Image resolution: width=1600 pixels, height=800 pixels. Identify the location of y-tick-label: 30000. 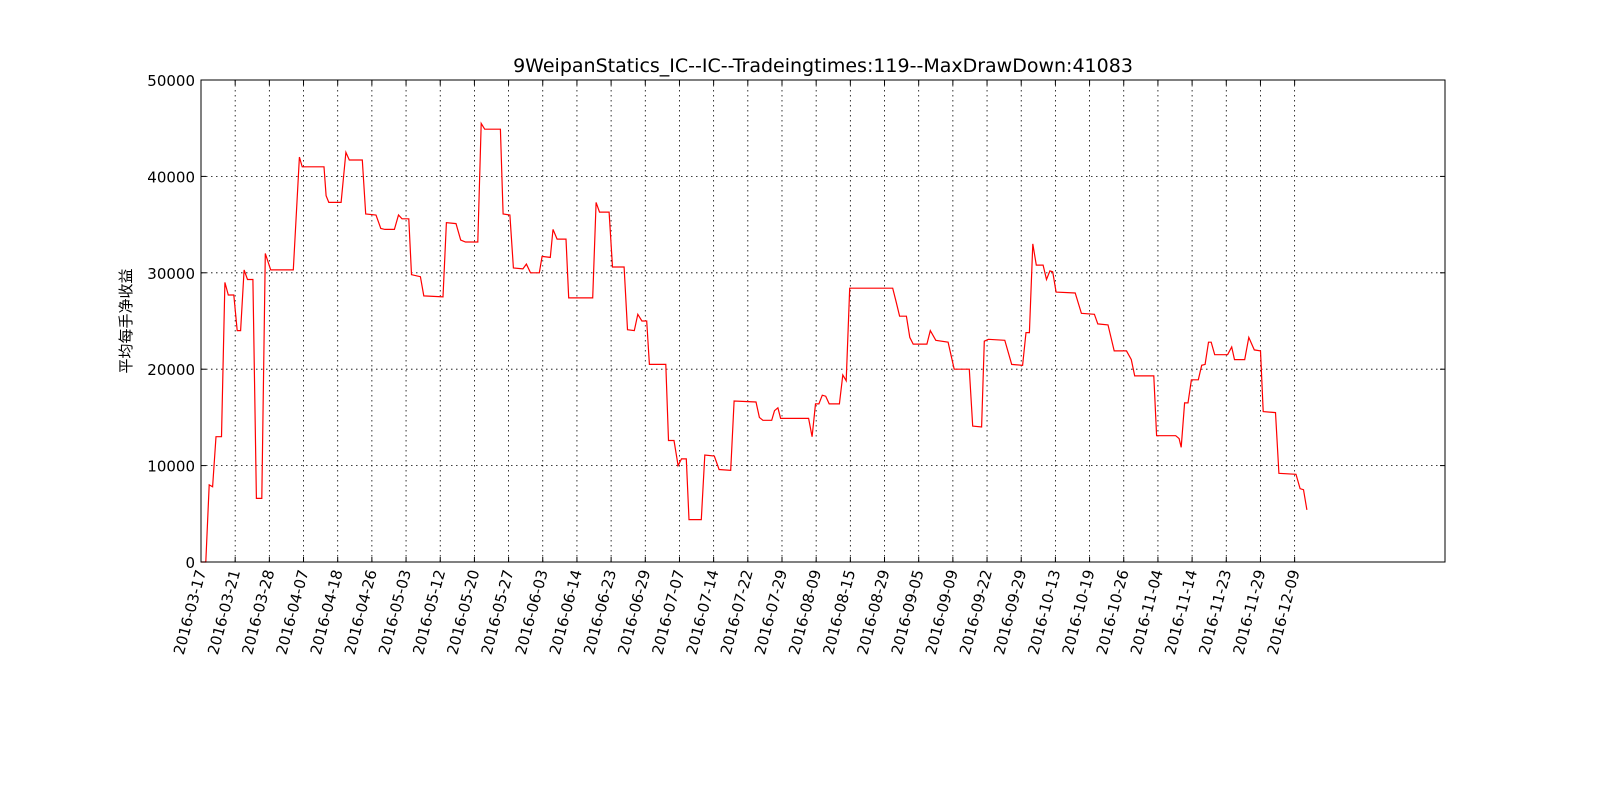
(171, 274).